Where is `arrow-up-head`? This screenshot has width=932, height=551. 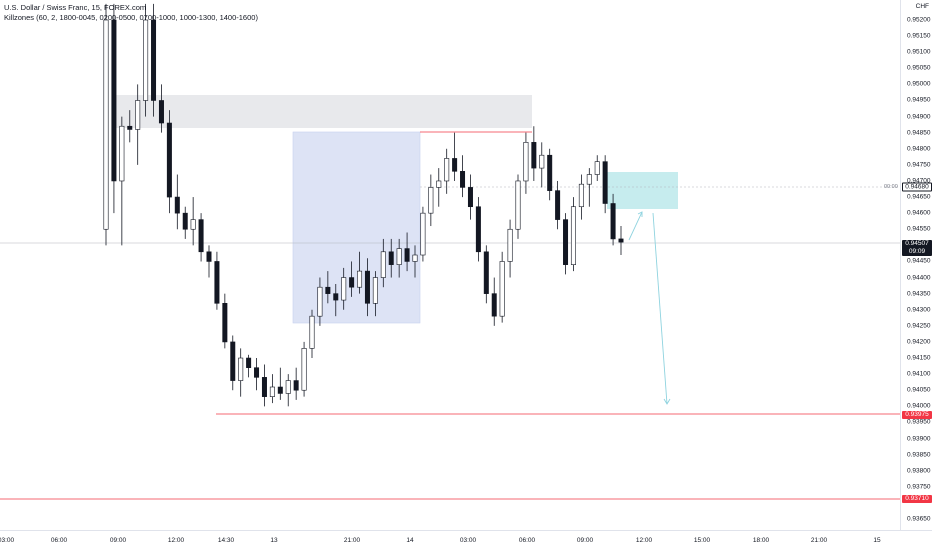 arrow-up-head is located at coordinates (640, 214).